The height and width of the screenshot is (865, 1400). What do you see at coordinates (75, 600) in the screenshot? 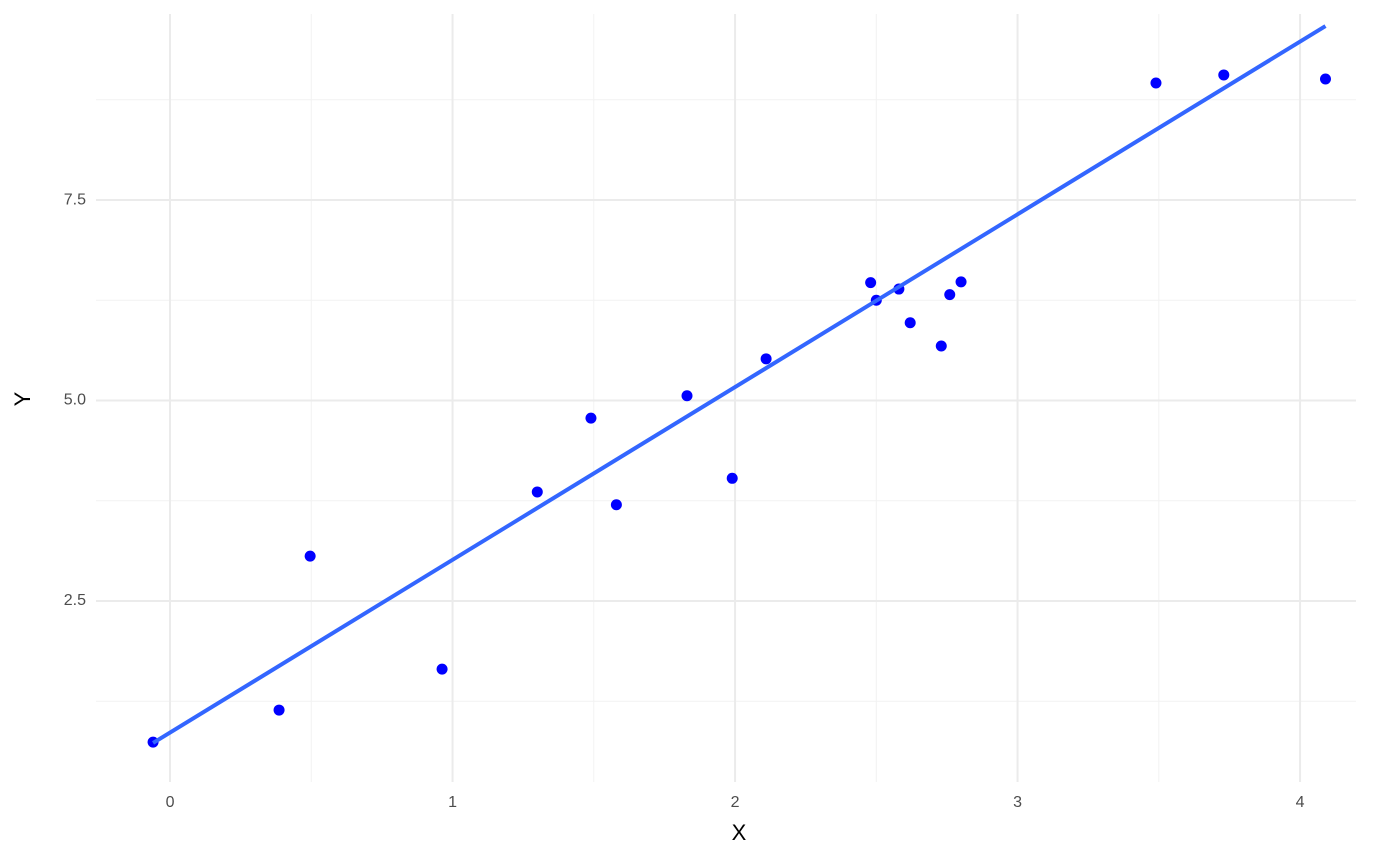
I see `y-tick-label: 2.5` at bounding box center [75, 600].